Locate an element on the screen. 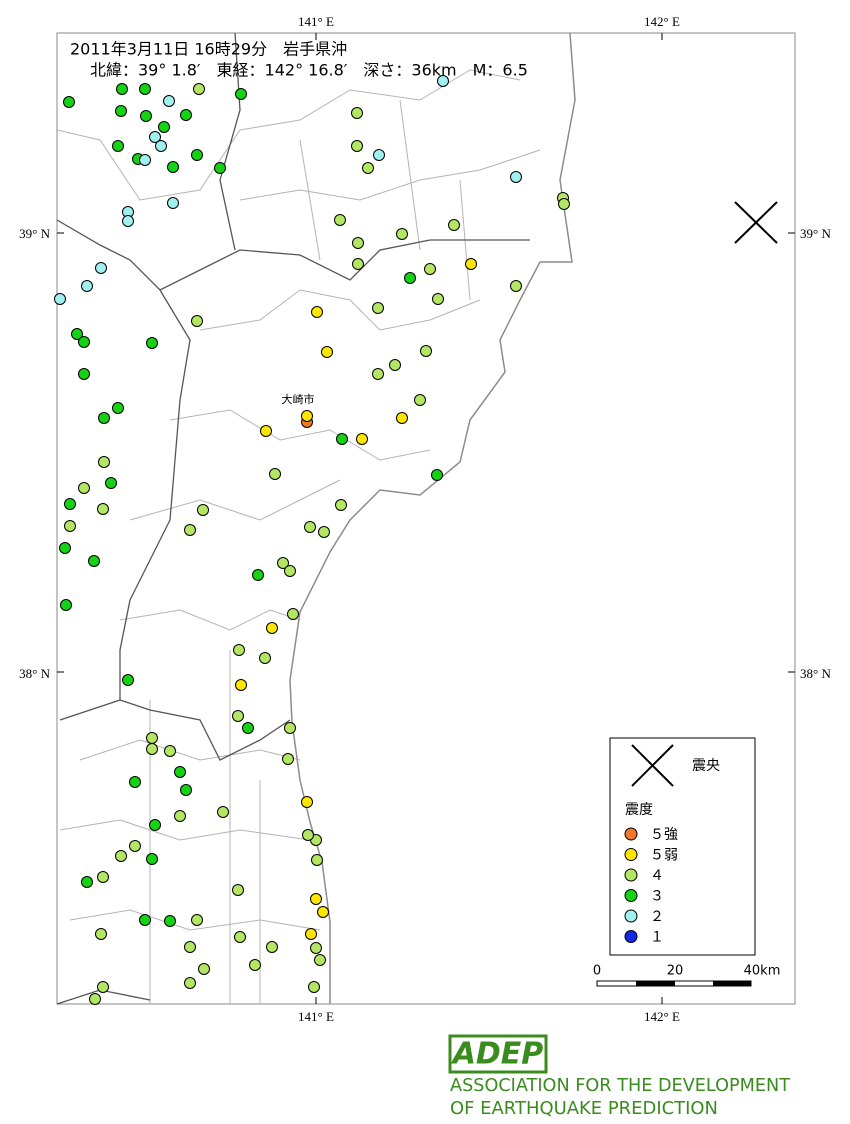 This screenshot has width=850, height=1124. scale-label: 20 is located at coordinates (675, 971).